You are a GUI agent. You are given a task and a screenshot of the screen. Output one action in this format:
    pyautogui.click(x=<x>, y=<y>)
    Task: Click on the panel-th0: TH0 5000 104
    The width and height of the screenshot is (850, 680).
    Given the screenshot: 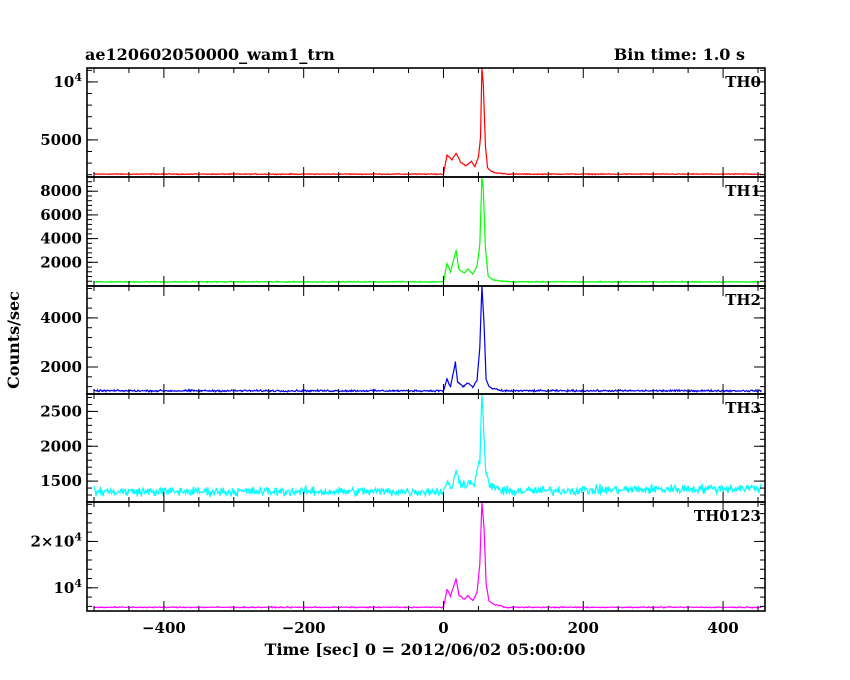 What is the action you would take?
    pyautogui.click(x=403, y=122)
    